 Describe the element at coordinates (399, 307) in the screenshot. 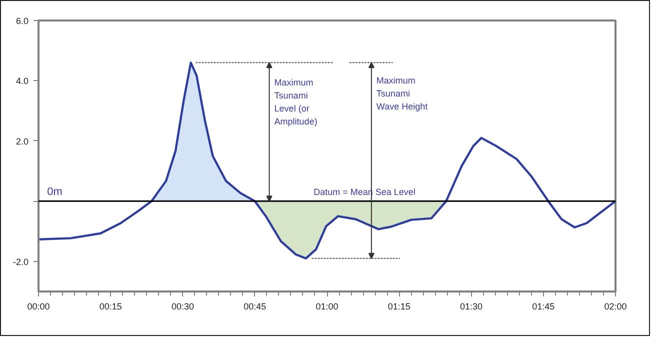

I see `x-tick-label: 01:15` at that location.